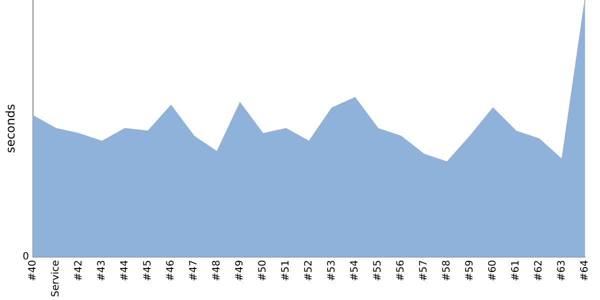 The width and height of the screenshot is (600, 300). I want to click on x-tick-label: #44, so click(125, 271).